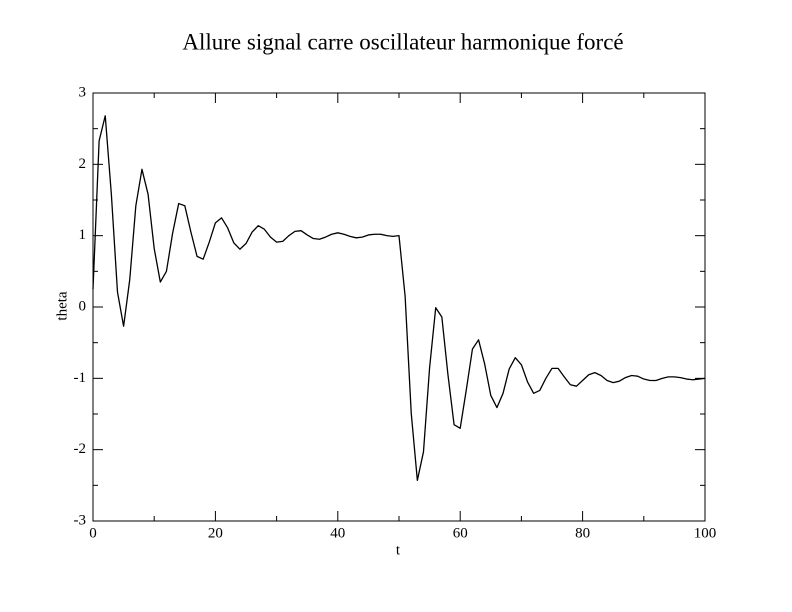  I want to click on y-tick-label: -2, so click(80, 449).